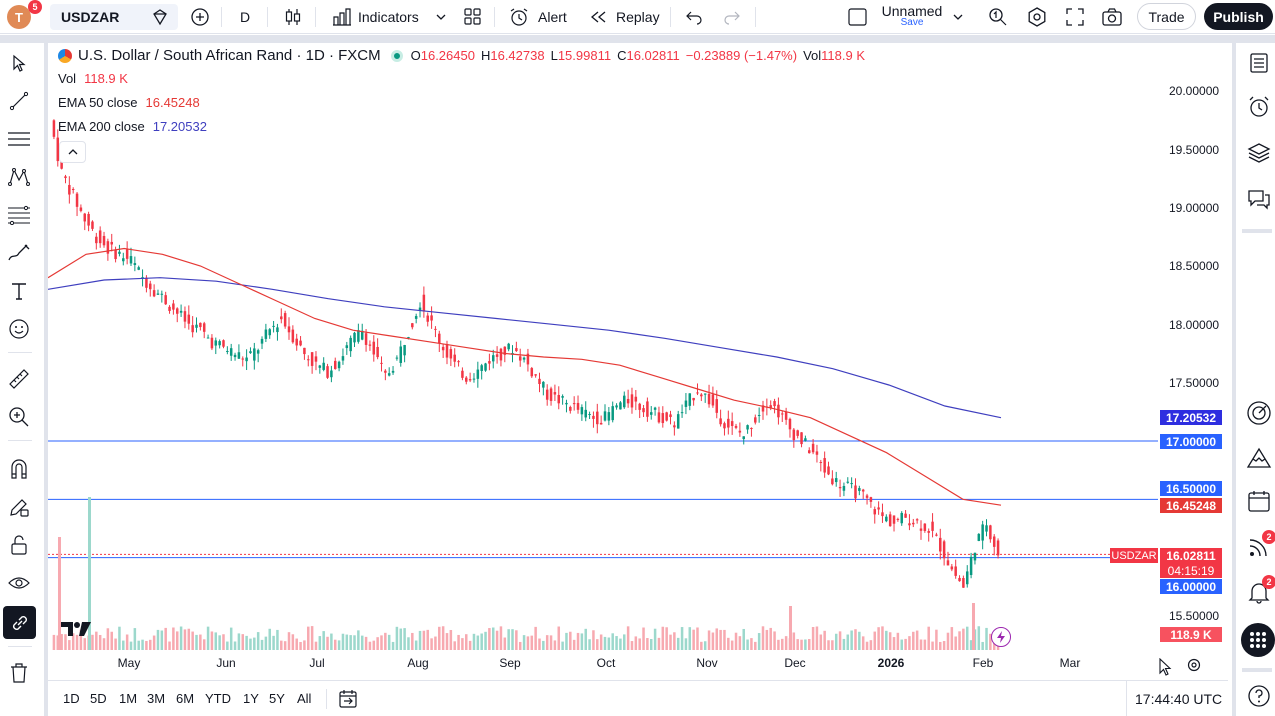 The width and height of the screenshot is (1275, 716). What do you see at coordinates (1259, 696) in the screenshot?
I see `help-button` at bounding box center [1259, 696].